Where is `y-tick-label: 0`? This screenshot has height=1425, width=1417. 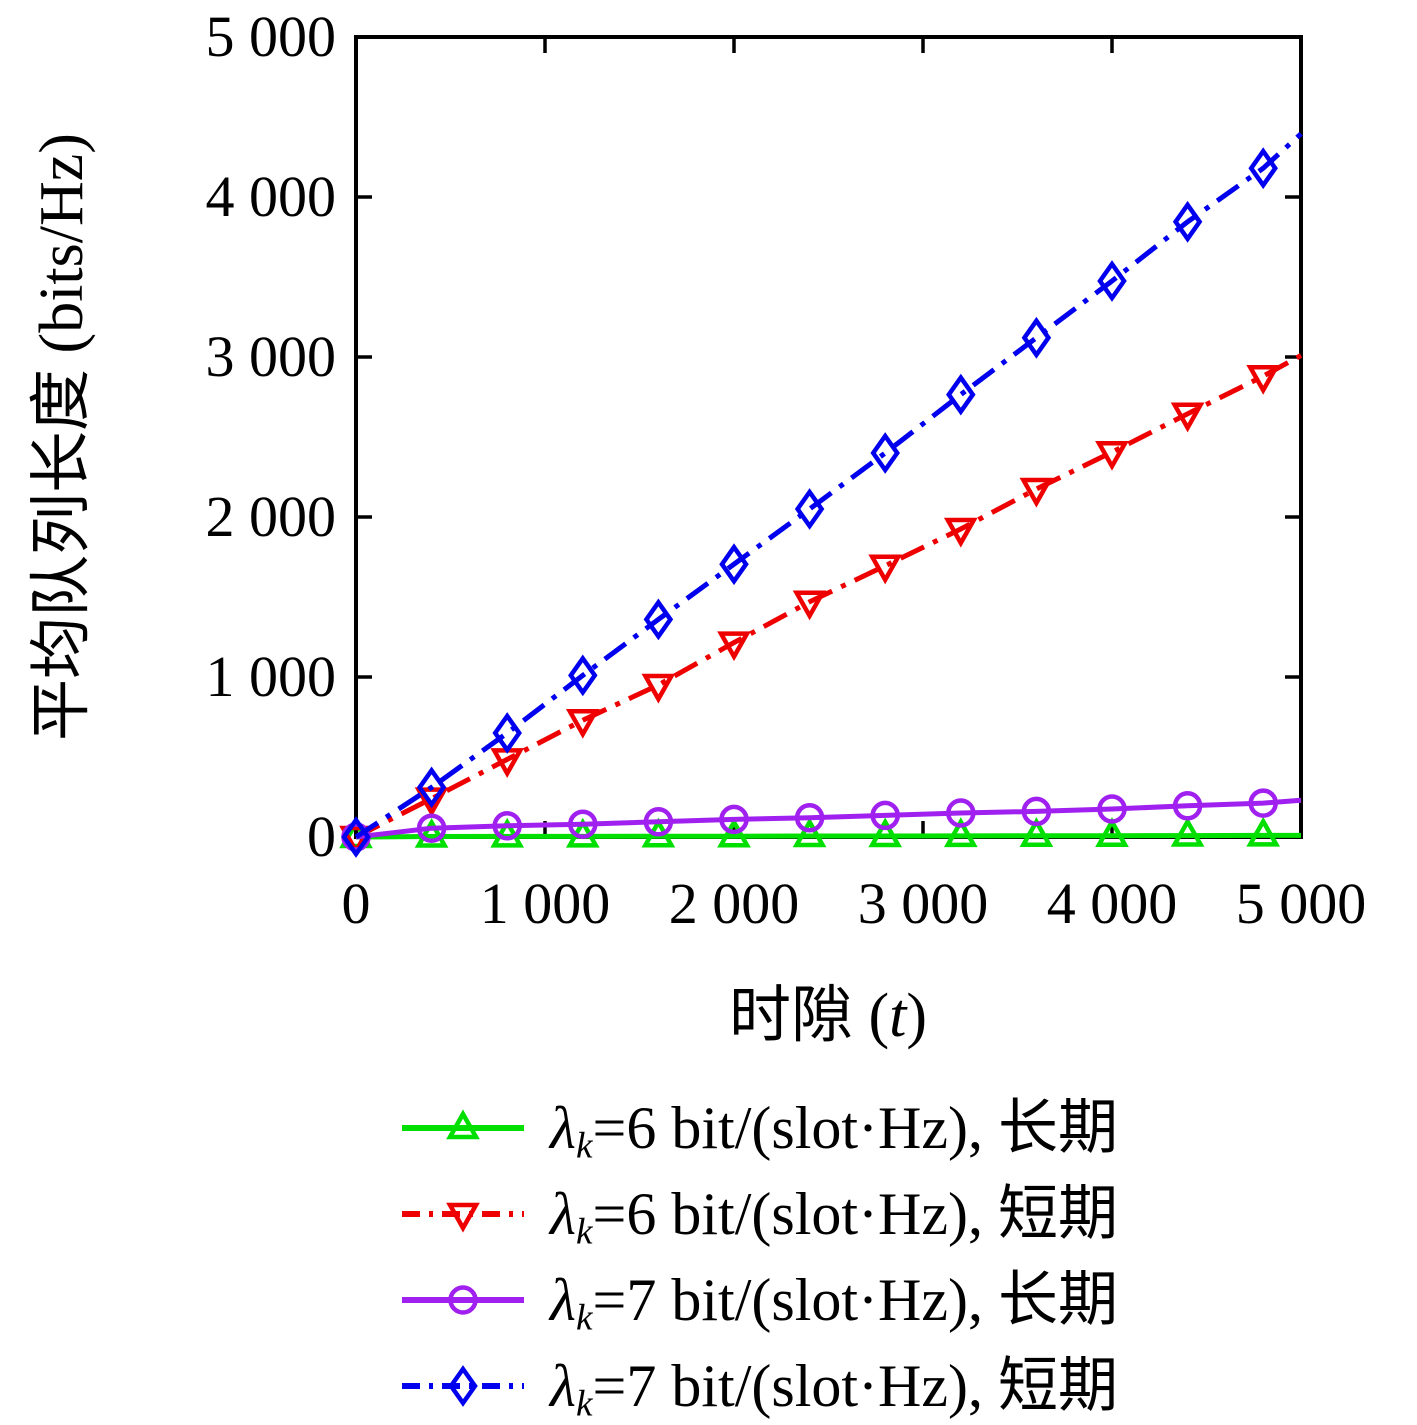
y-tick-label: 0 is located at coordinates (321, 836).